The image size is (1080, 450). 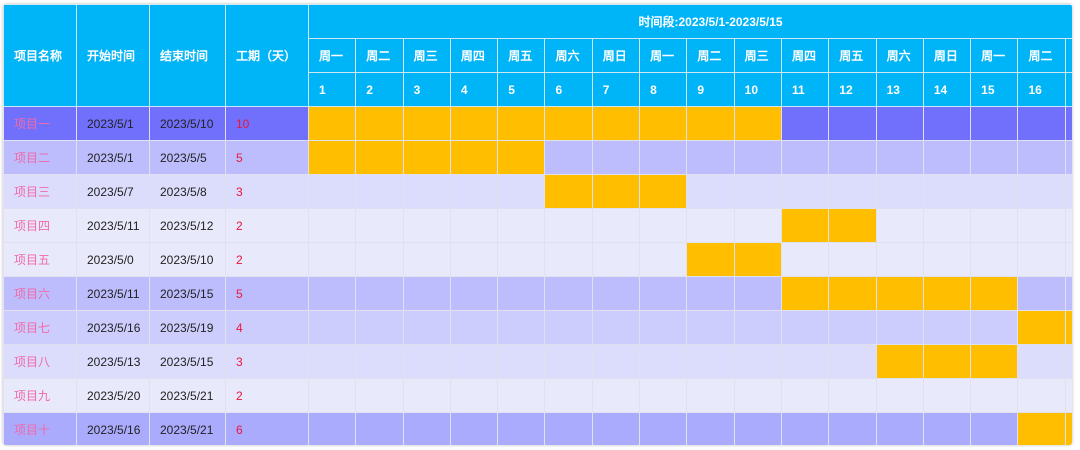 I want to click on duration: 5, so click(x=267, y=293).